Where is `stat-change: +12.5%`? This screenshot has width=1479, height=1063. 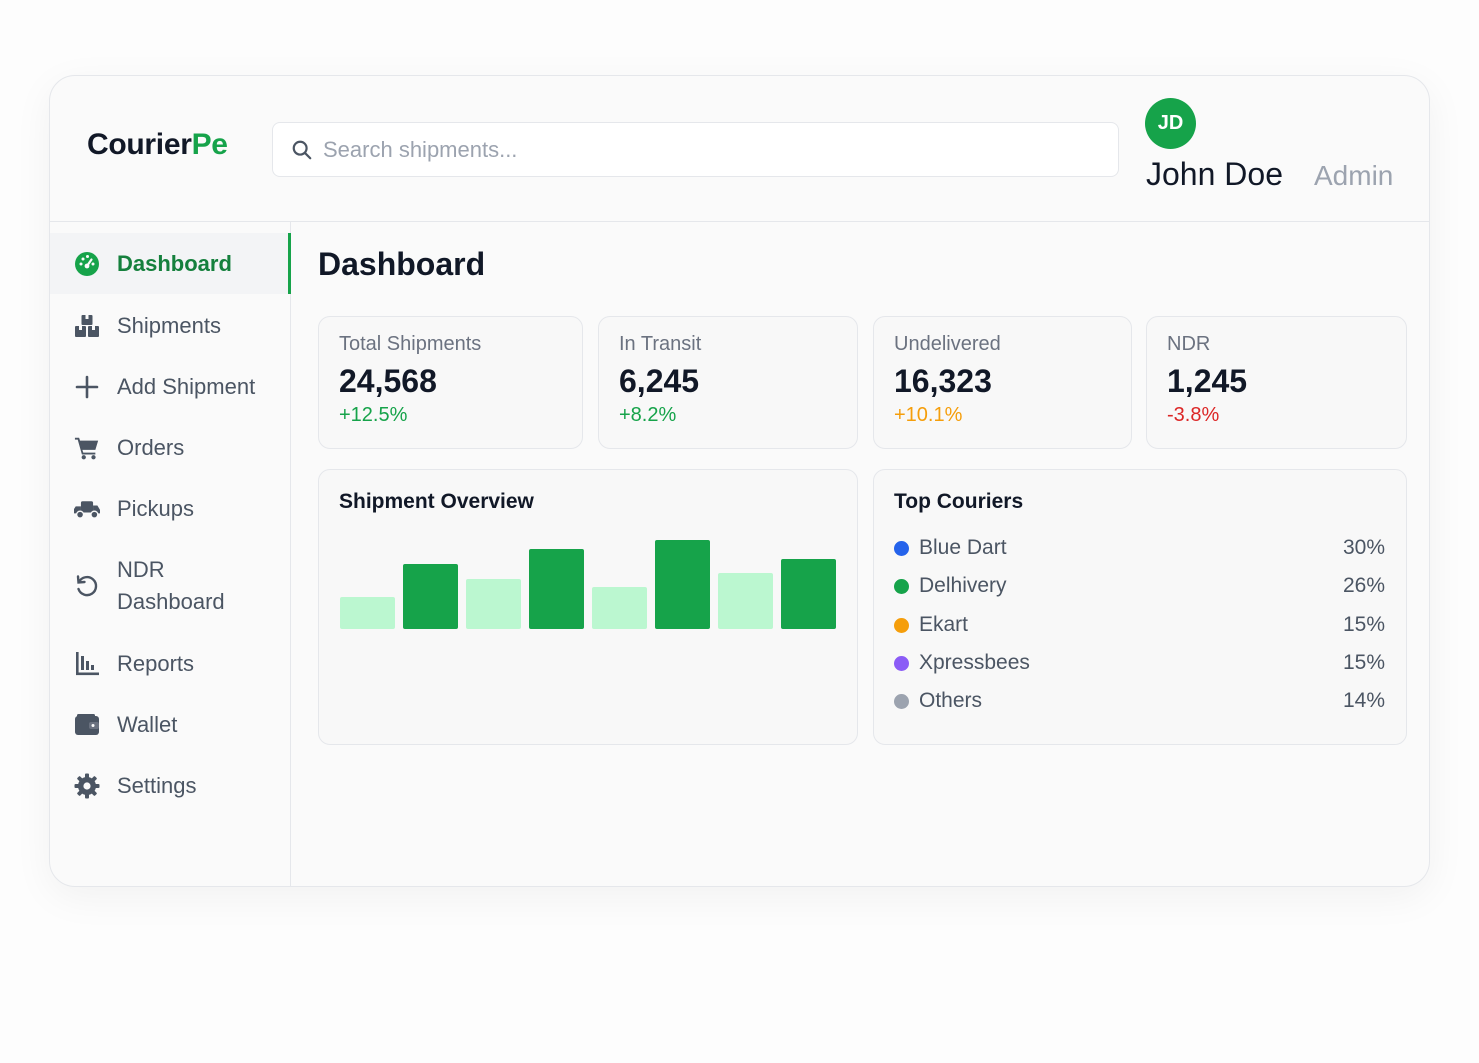 stat-change: +12.5% is located at coordinates (373, 415).